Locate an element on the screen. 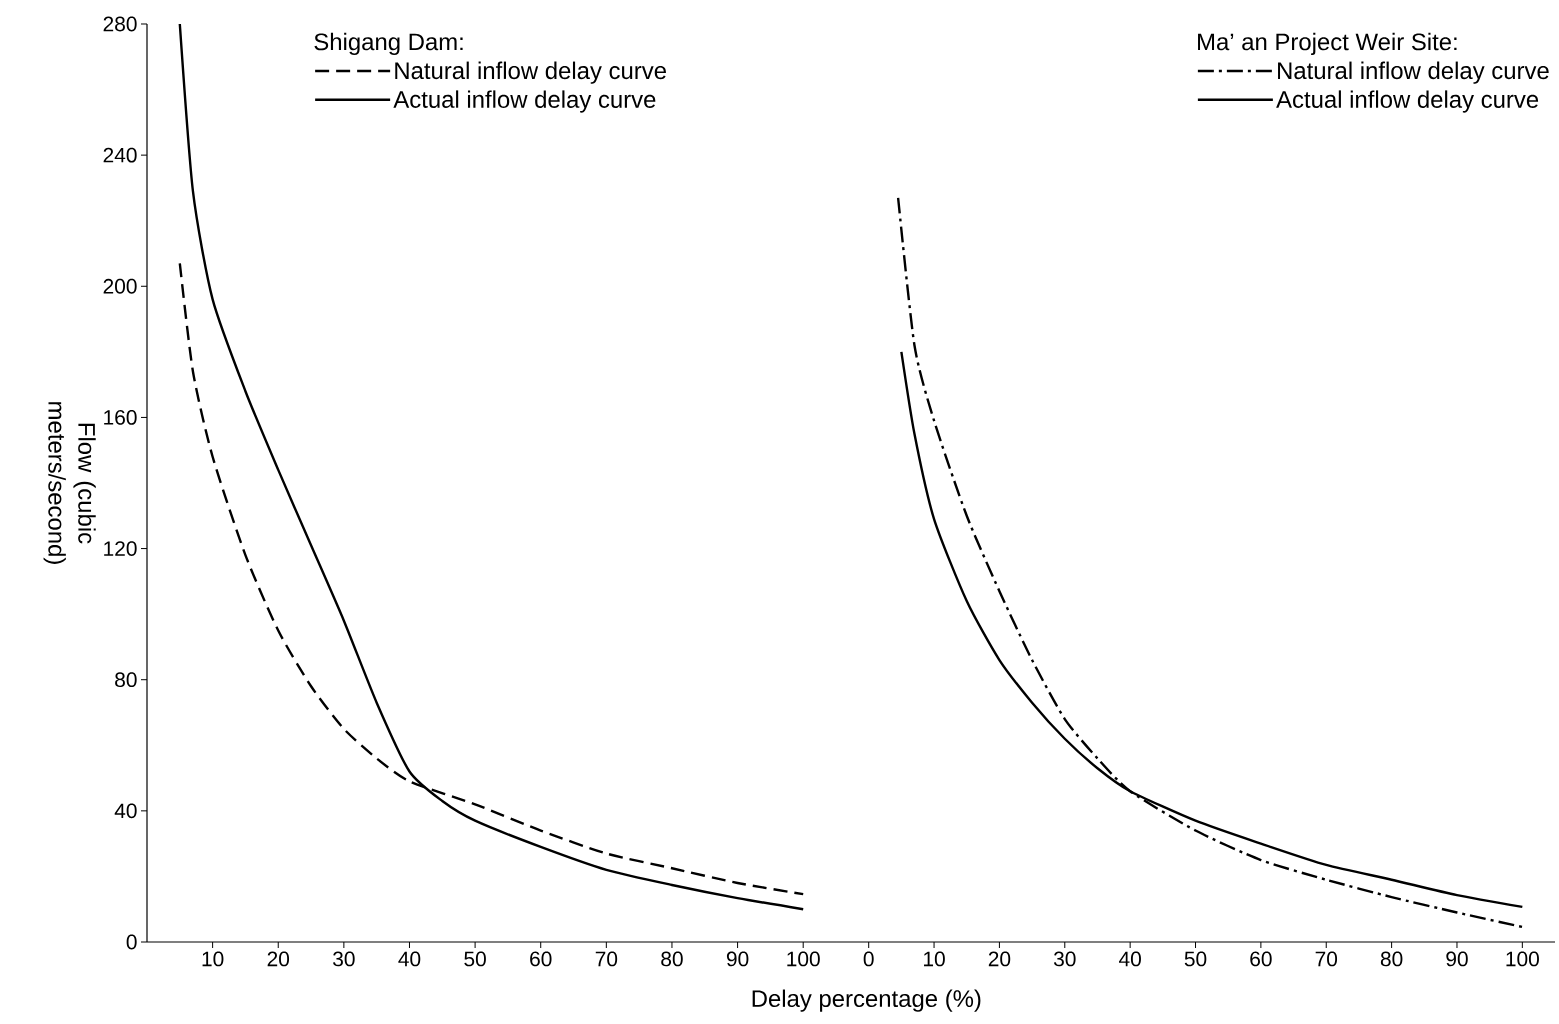  x-axis-title: Delay percentage (%) is located at coordinates (866, 1000).